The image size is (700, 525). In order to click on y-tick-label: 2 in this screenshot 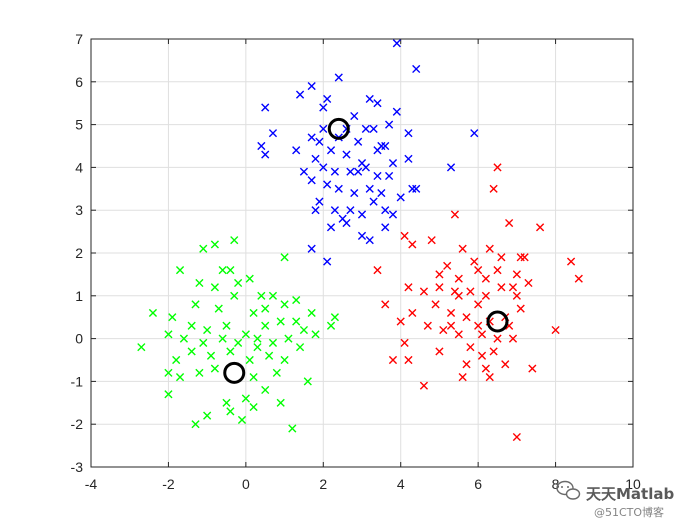, I will do `click(79, 253)`.